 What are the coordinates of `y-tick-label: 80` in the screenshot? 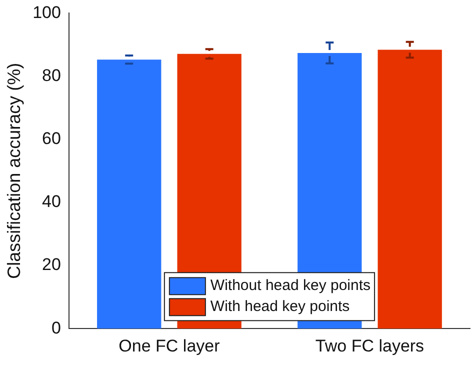 It's located at (51, 75).